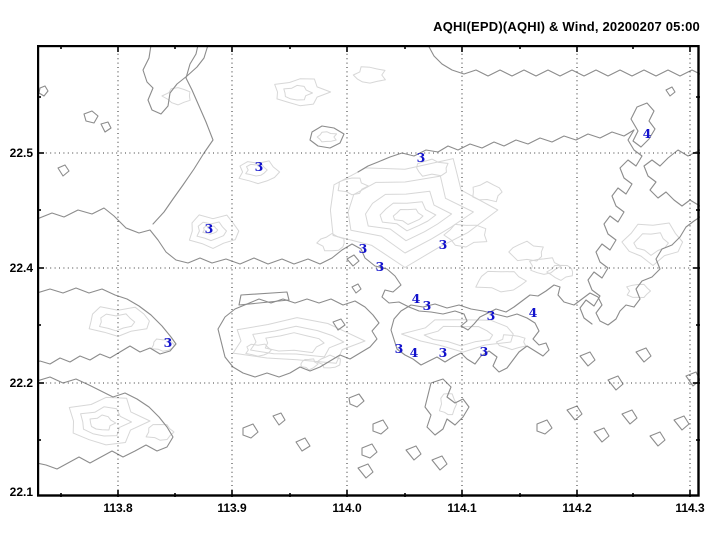  What do you see at coordinates (21, 383) in the screenshot?
I see `y-axis-tick-label: 22.2` at bounding box center [21, 383].